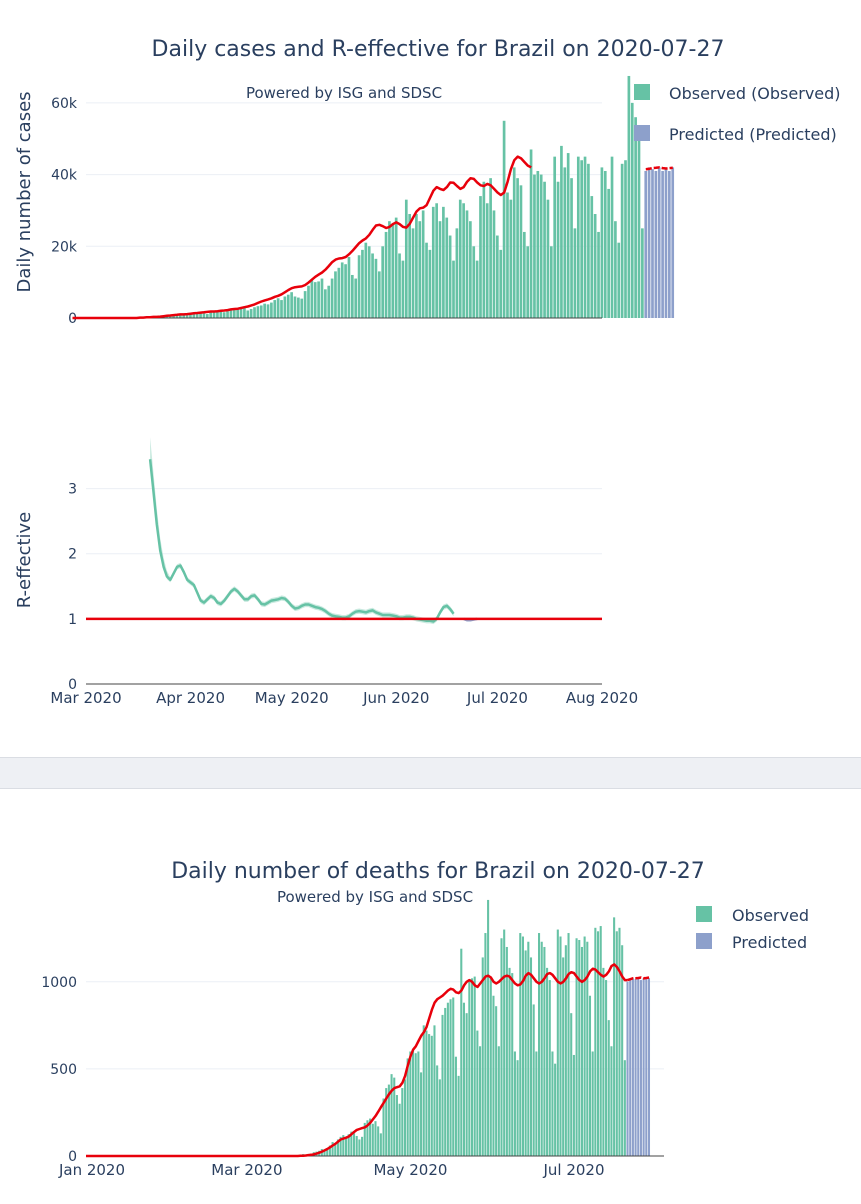  Describe the element at coordinates (91, 1170) in the screenshot. I see `deaths-x-tick-label: Jan 2020` at that location.